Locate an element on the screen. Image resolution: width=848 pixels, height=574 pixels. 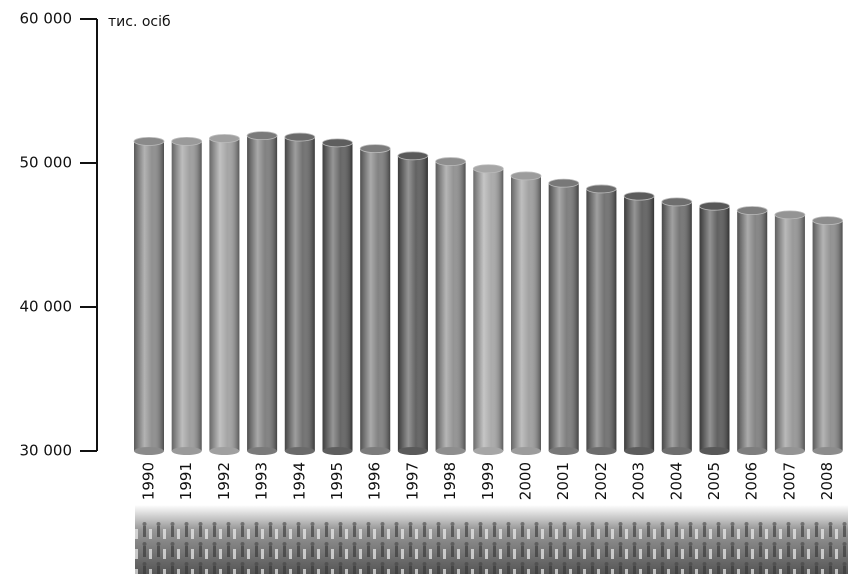
x-tick-label: 1997 is located at coordinates (412, 481).